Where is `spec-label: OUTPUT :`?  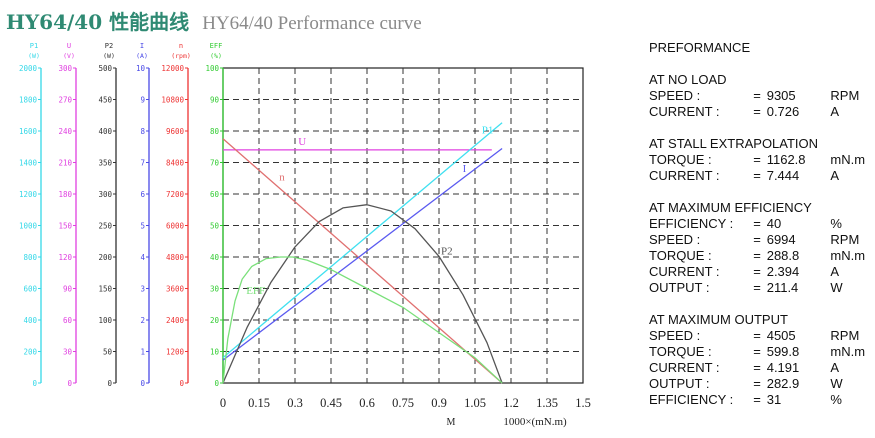
spec-label: OUTPUT : is located at coordinates (679, 383).